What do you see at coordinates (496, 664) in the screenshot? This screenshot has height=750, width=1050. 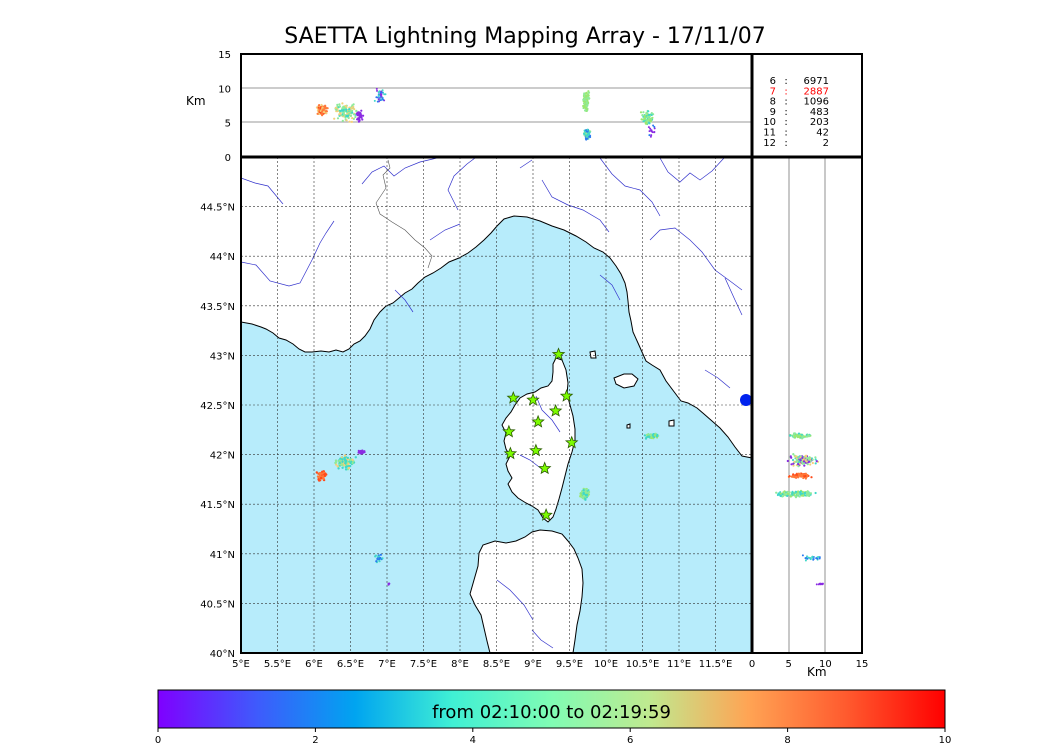 I see `lon-tick-label: 8.5°E` at bounding box center [496, 664].